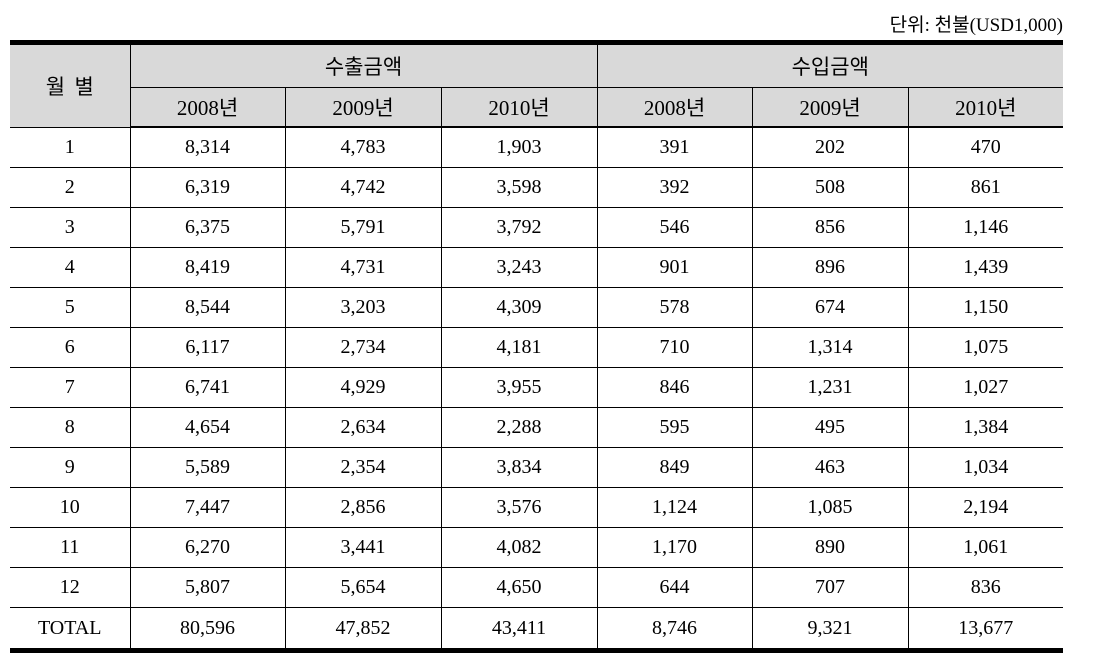 The width and height of the screenshot is (1095, 666). I want to click on export-group-header: 수출금액, so click(363, 65).